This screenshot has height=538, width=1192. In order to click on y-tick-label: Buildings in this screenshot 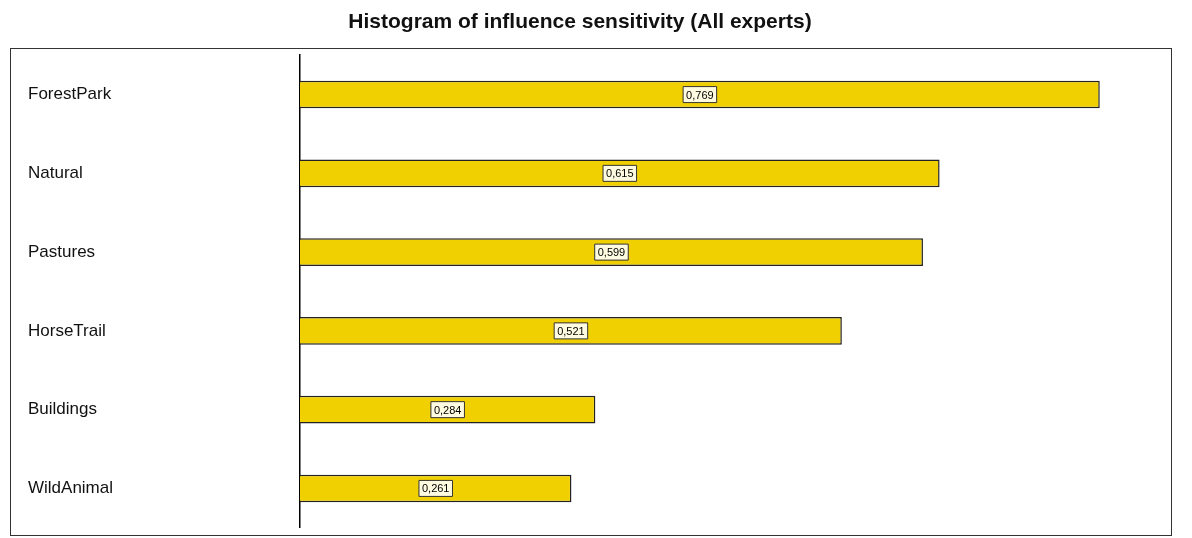, I will do `click(62, 409)`.